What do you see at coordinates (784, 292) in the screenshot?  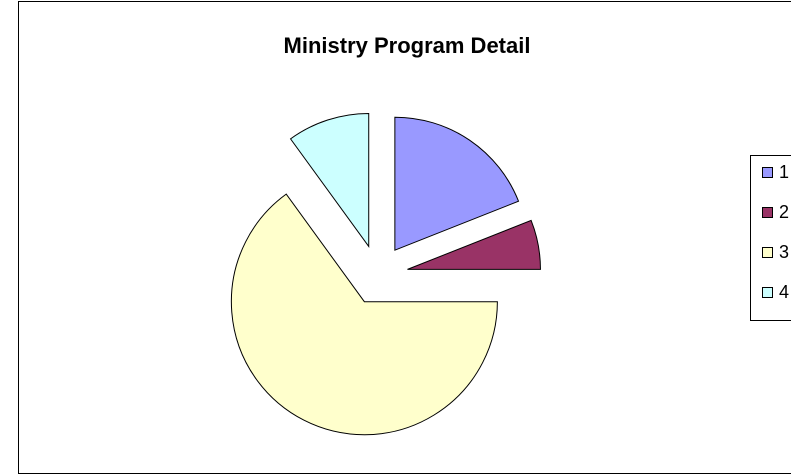 I see `legend-label: 4` at bounding box center [784, 292].